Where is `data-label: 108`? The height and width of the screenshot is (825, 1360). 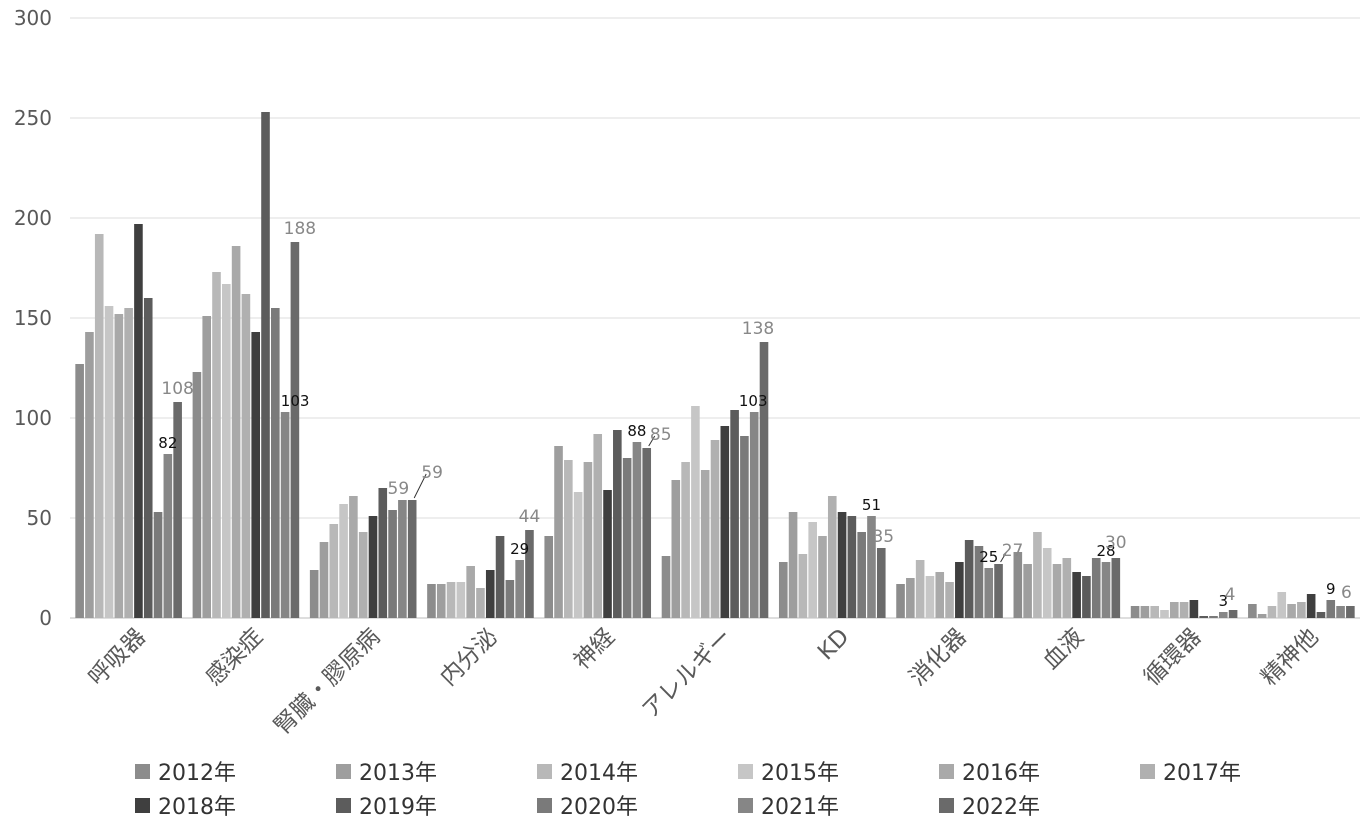 data-label: 108 is located at coordinates (177, 389).